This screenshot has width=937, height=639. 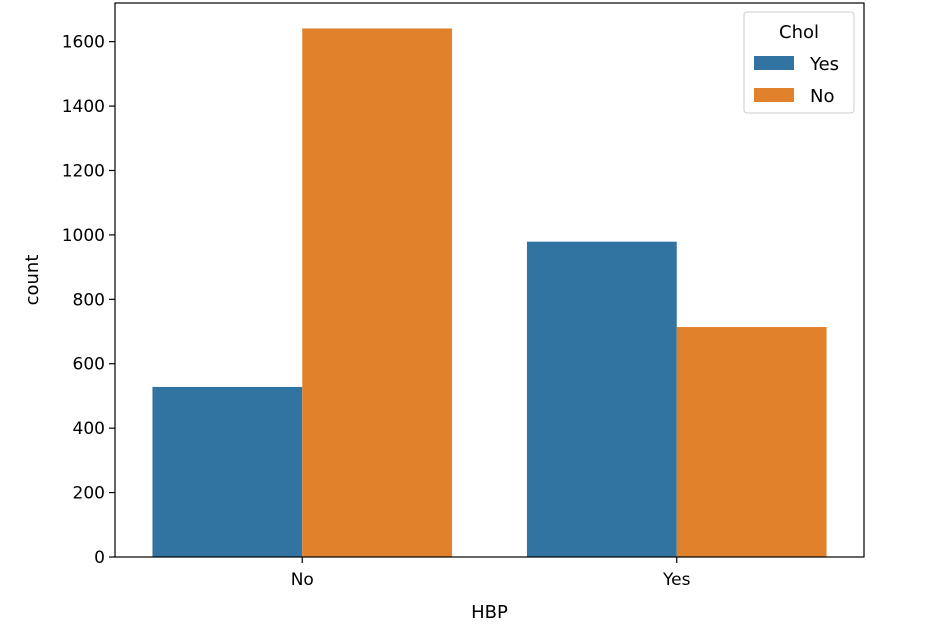 What do you see at coordinates (824, 64) in the screenshot?
I see `legend-label-yes: Yes` at bounding box center [824, 64].